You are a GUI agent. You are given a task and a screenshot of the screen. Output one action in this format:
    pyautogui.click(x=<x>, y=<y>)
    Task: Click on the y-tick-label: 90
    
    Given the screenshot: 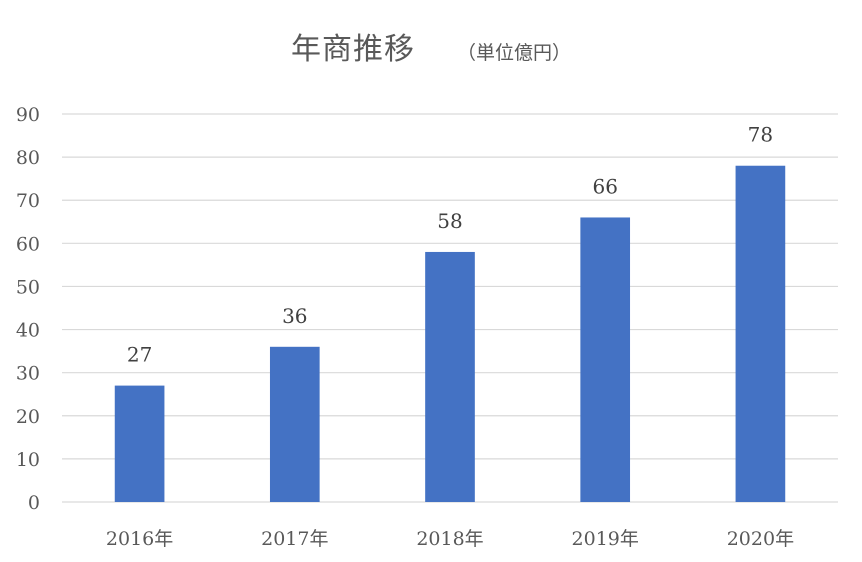 What is the action you would take?
    pyautogui.click(x=28, y=115)
    